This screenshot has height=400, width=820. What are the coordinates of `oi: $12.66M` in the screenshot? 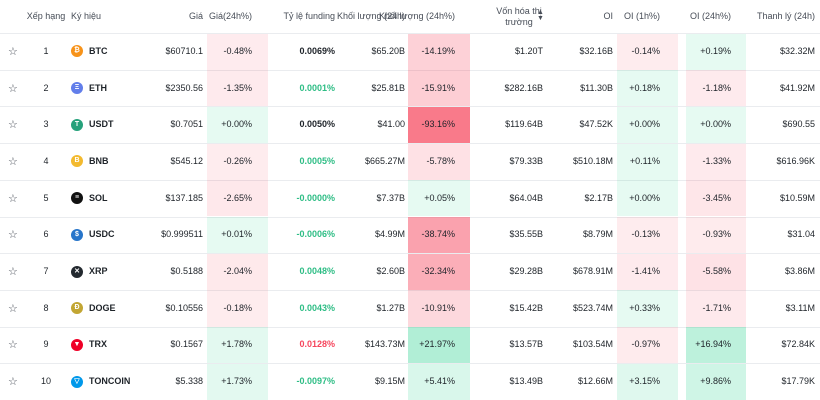 It's located at (595, 381).